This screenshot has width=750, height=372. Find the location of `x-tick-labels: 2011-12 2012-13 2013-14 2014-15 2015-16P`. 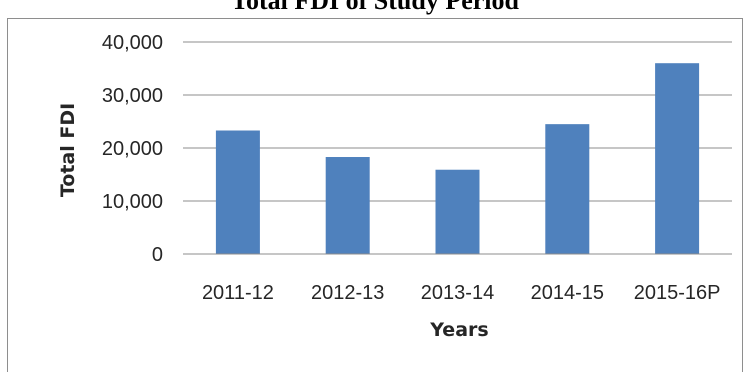

x-tick-labels: 2011-12 2012-13 2013-14 2014-15 2015-16P is located at coordinates (461, 293).